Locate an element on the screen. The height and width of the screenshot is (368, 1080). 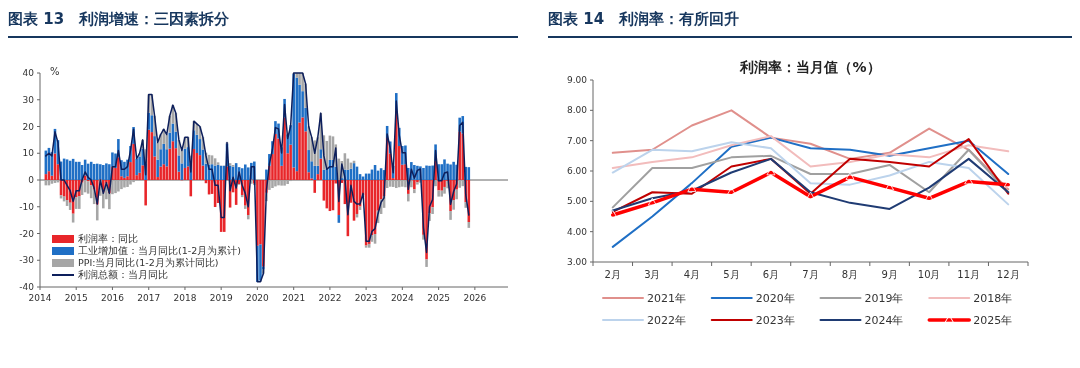
y-tick-label: 7.00 is located at coordinates (577, 140).